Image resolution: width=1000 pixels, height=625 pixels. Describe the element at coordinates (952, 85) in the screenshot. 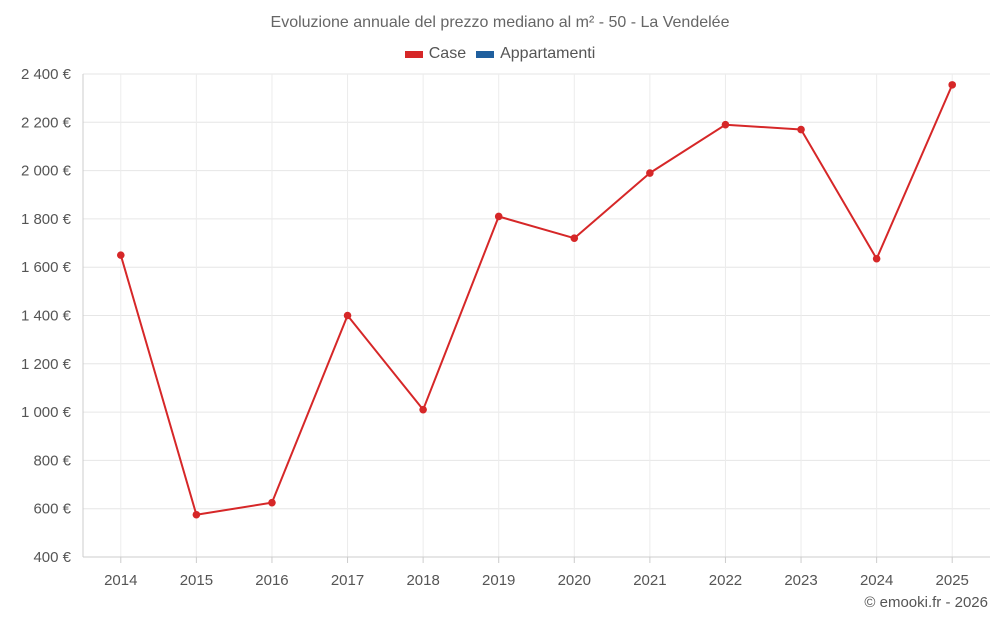

I see `data-point-case-2025` at that location.